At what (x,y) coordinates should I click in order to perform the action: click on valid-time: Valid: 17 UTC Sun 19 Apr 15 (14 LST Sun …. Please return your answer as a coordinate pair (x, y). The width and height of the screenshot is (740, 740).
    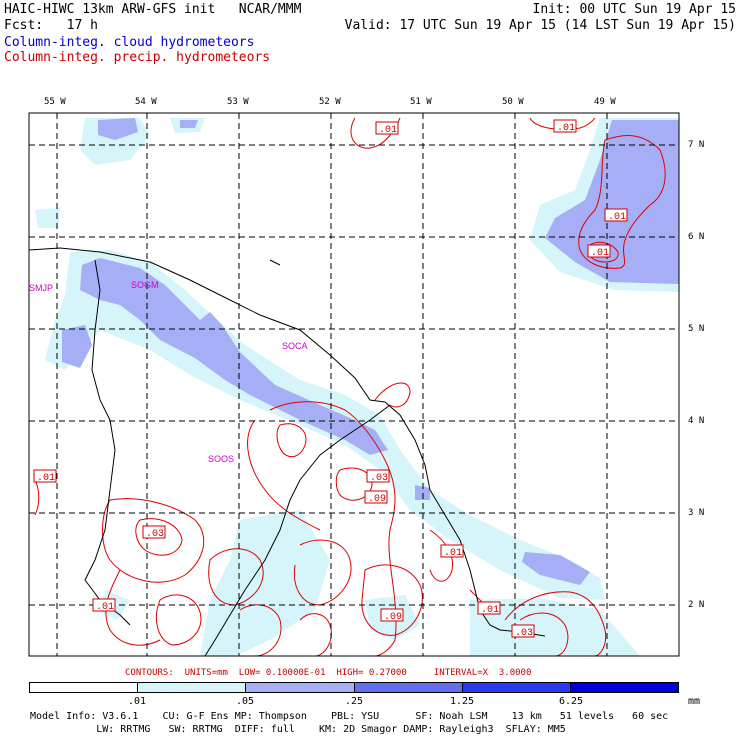
    Looking at the image, I should click on (540, 25).